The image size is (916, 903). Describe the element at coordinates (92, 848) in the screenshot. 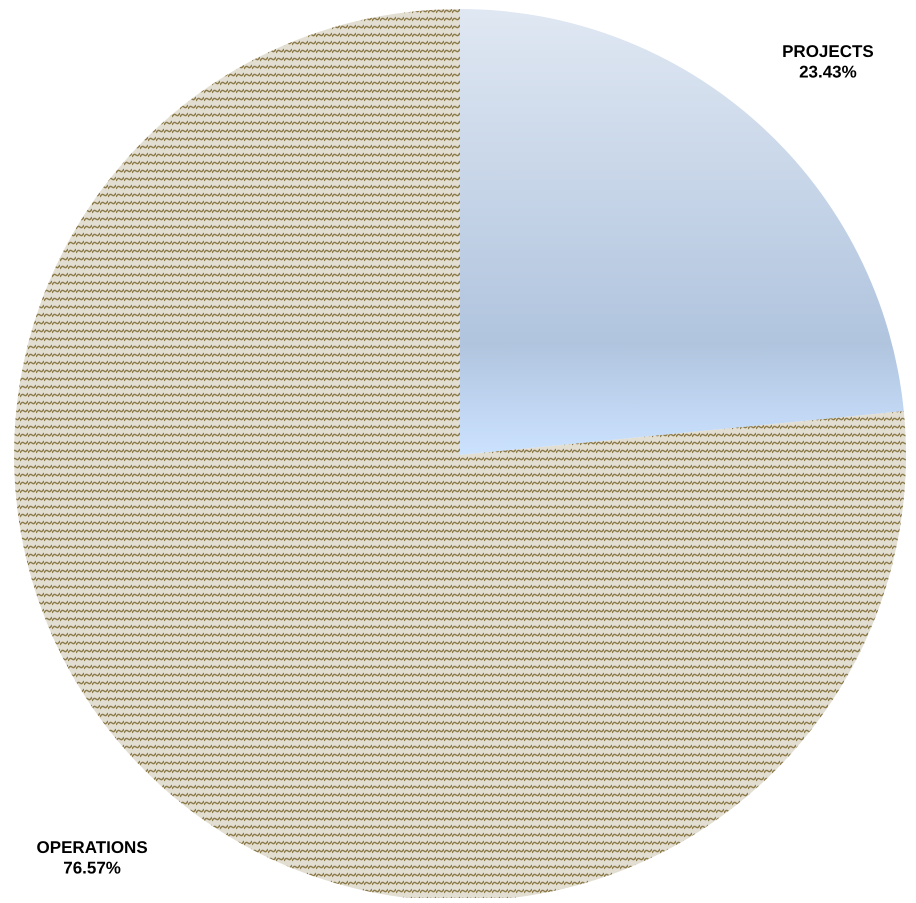

I see `slice-label: OPERATIONS` at that location.